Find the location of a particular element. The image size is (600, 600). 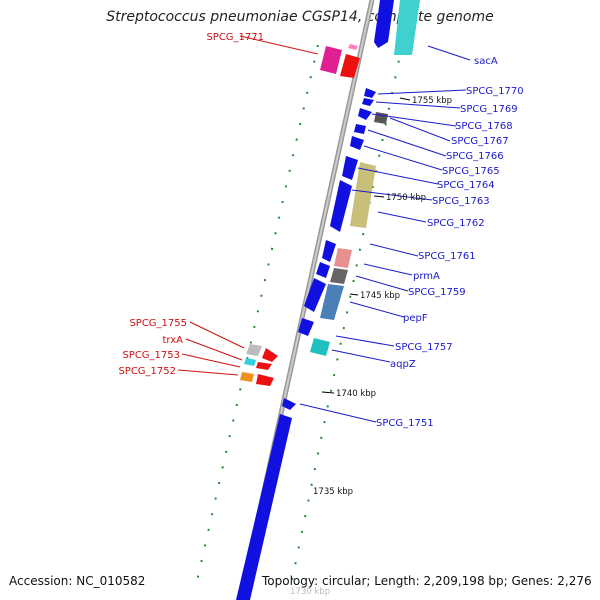

gene-label-spcg-1766: SPCG_1766 is located at coordinates (475, 156).